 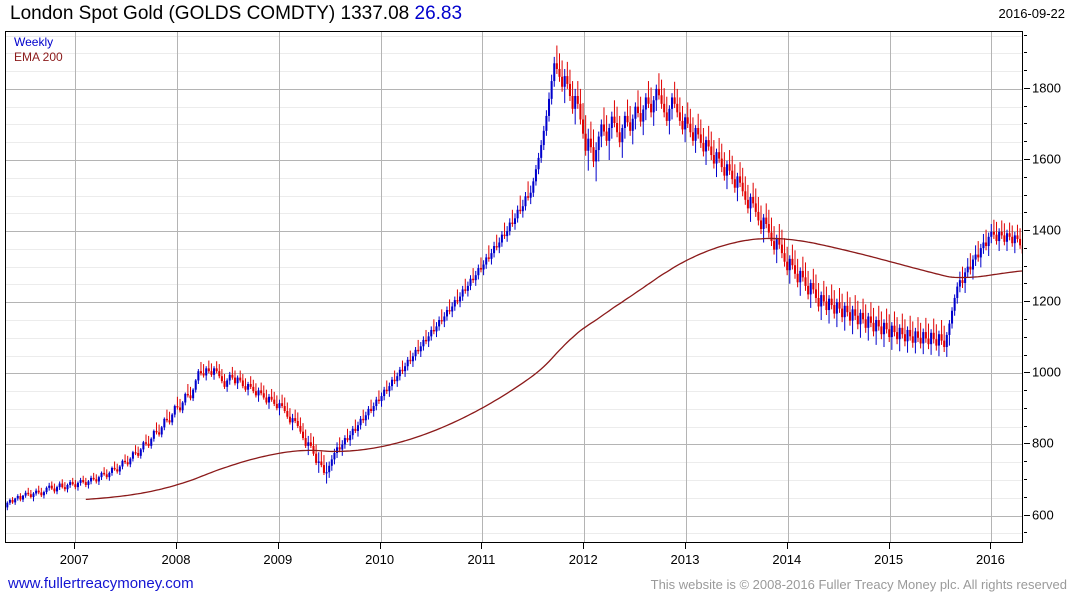 I want to click on date-axis-label: 2014, so click(x=787, y=559).